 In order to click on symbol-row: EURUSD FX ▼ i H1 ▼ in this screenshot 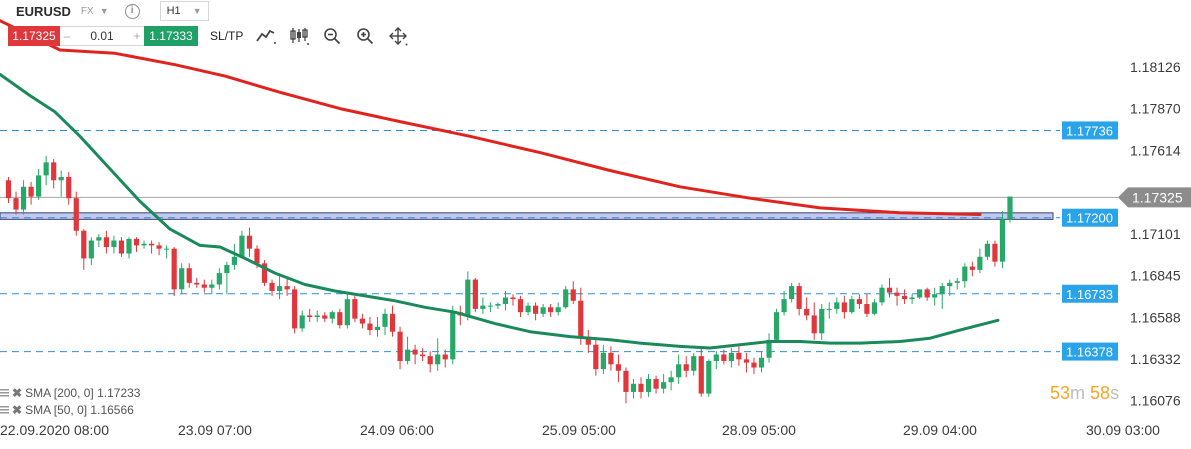, I will do `click(104, 11)`.